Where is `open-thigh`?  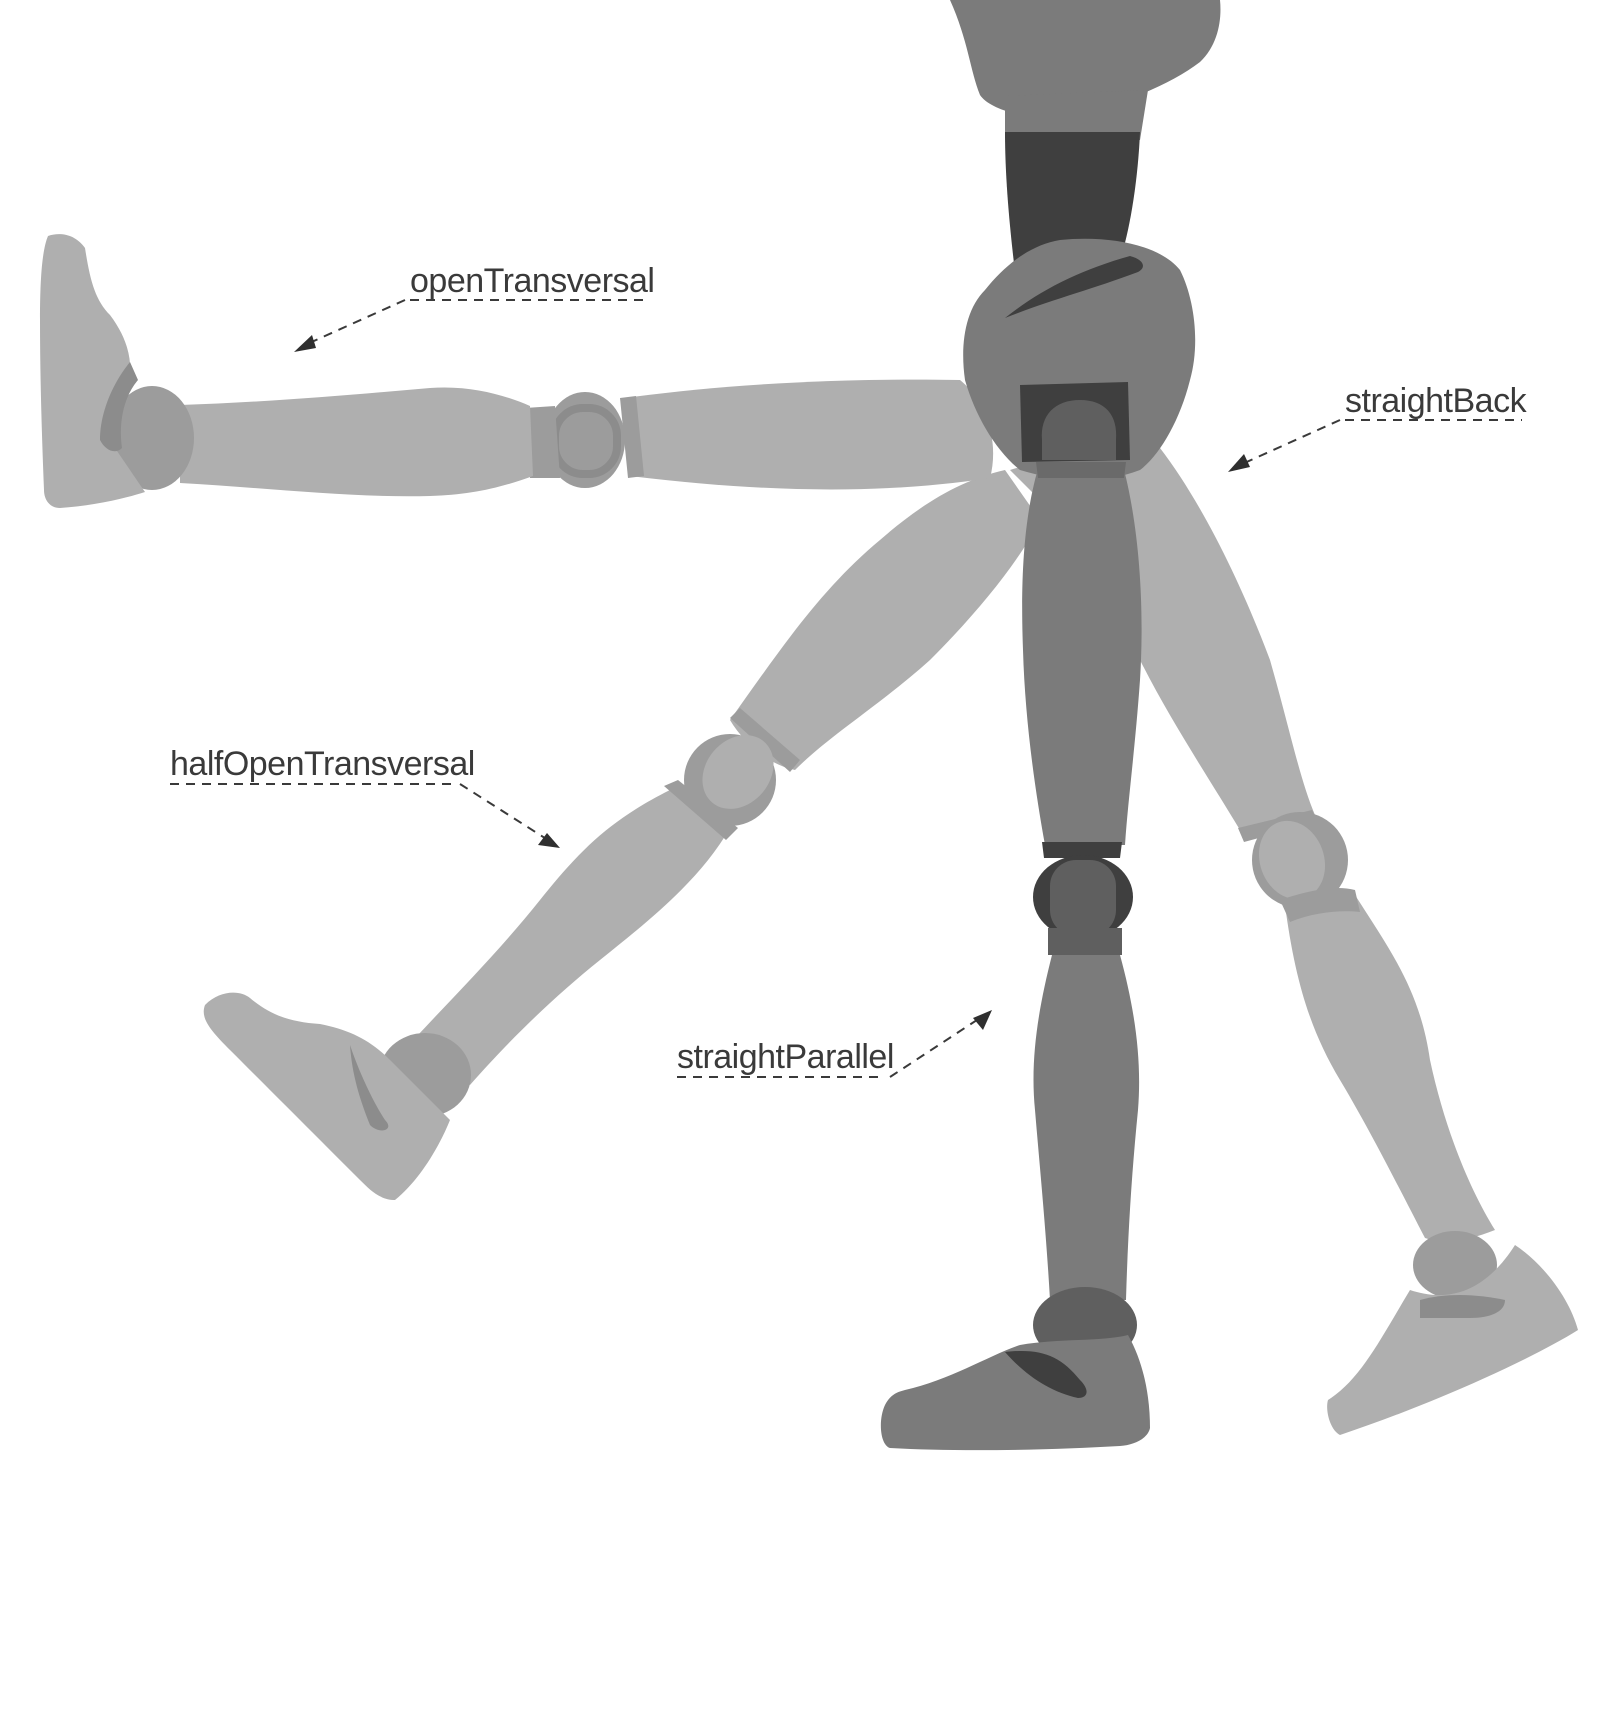
open-thigh is located at coordinates (809, 434).